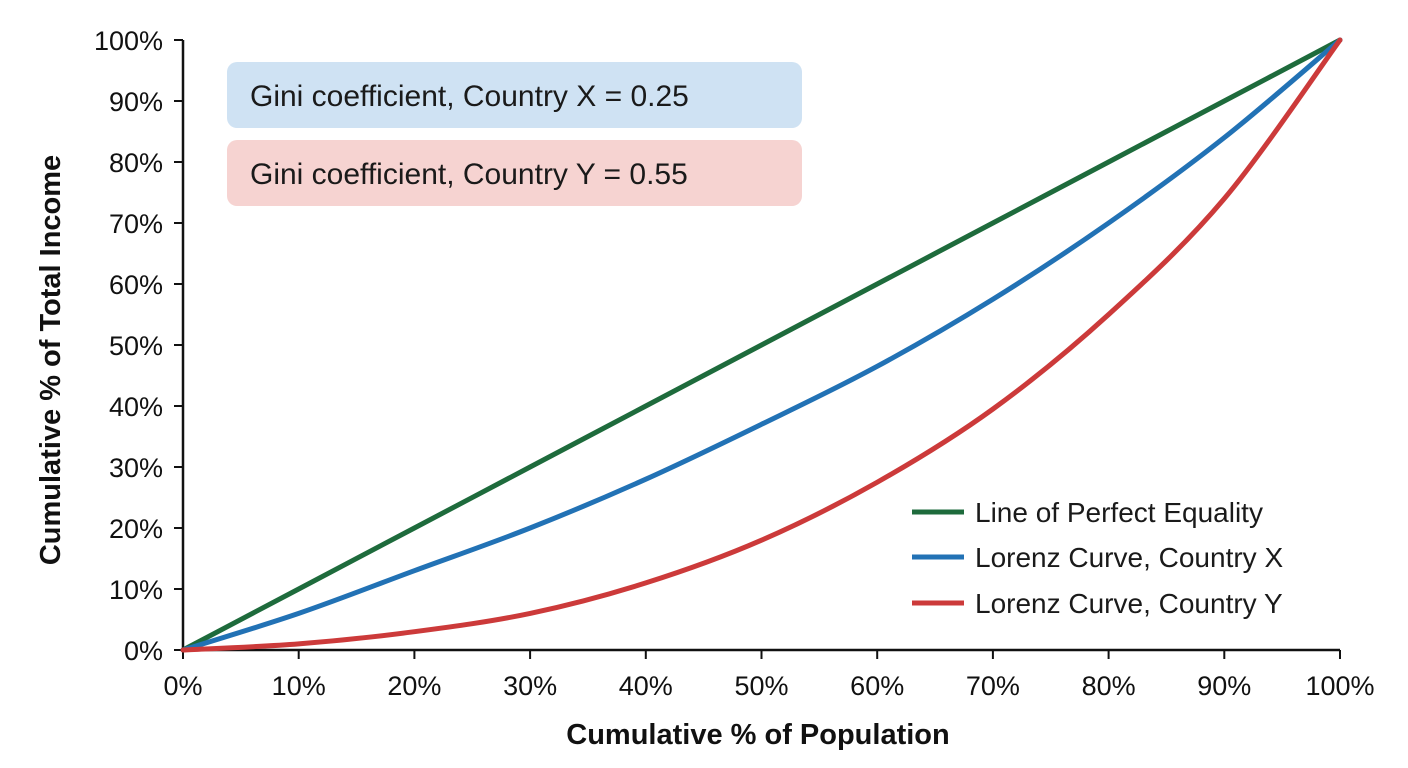 The height and width of the screenshot is (768, 1408). Describe the element at coordinates (469, 174) in the screenshot. I see `gini-y-label: Gini coefficient, Country Y = 0.55` at that location.